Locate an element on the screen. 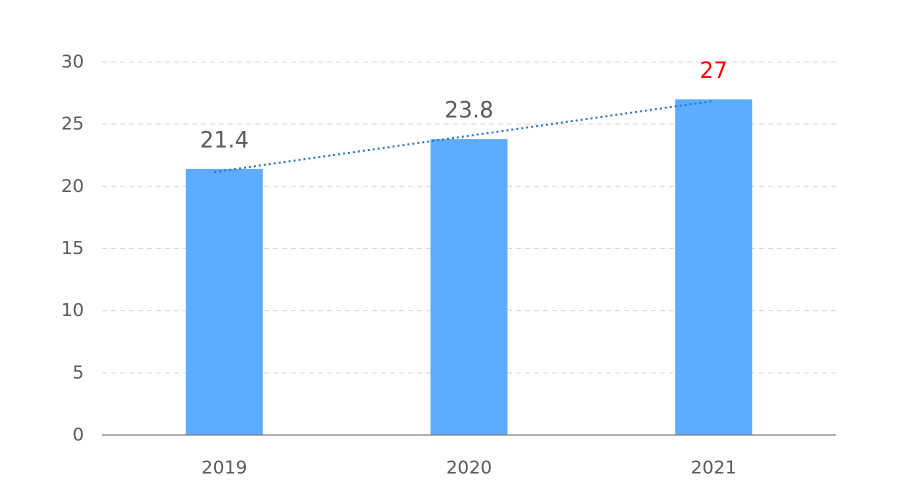 Image resolution: width=915 pixels, height=503 pixels. y-tick-label: 5 is located at coordinates (78, 372).